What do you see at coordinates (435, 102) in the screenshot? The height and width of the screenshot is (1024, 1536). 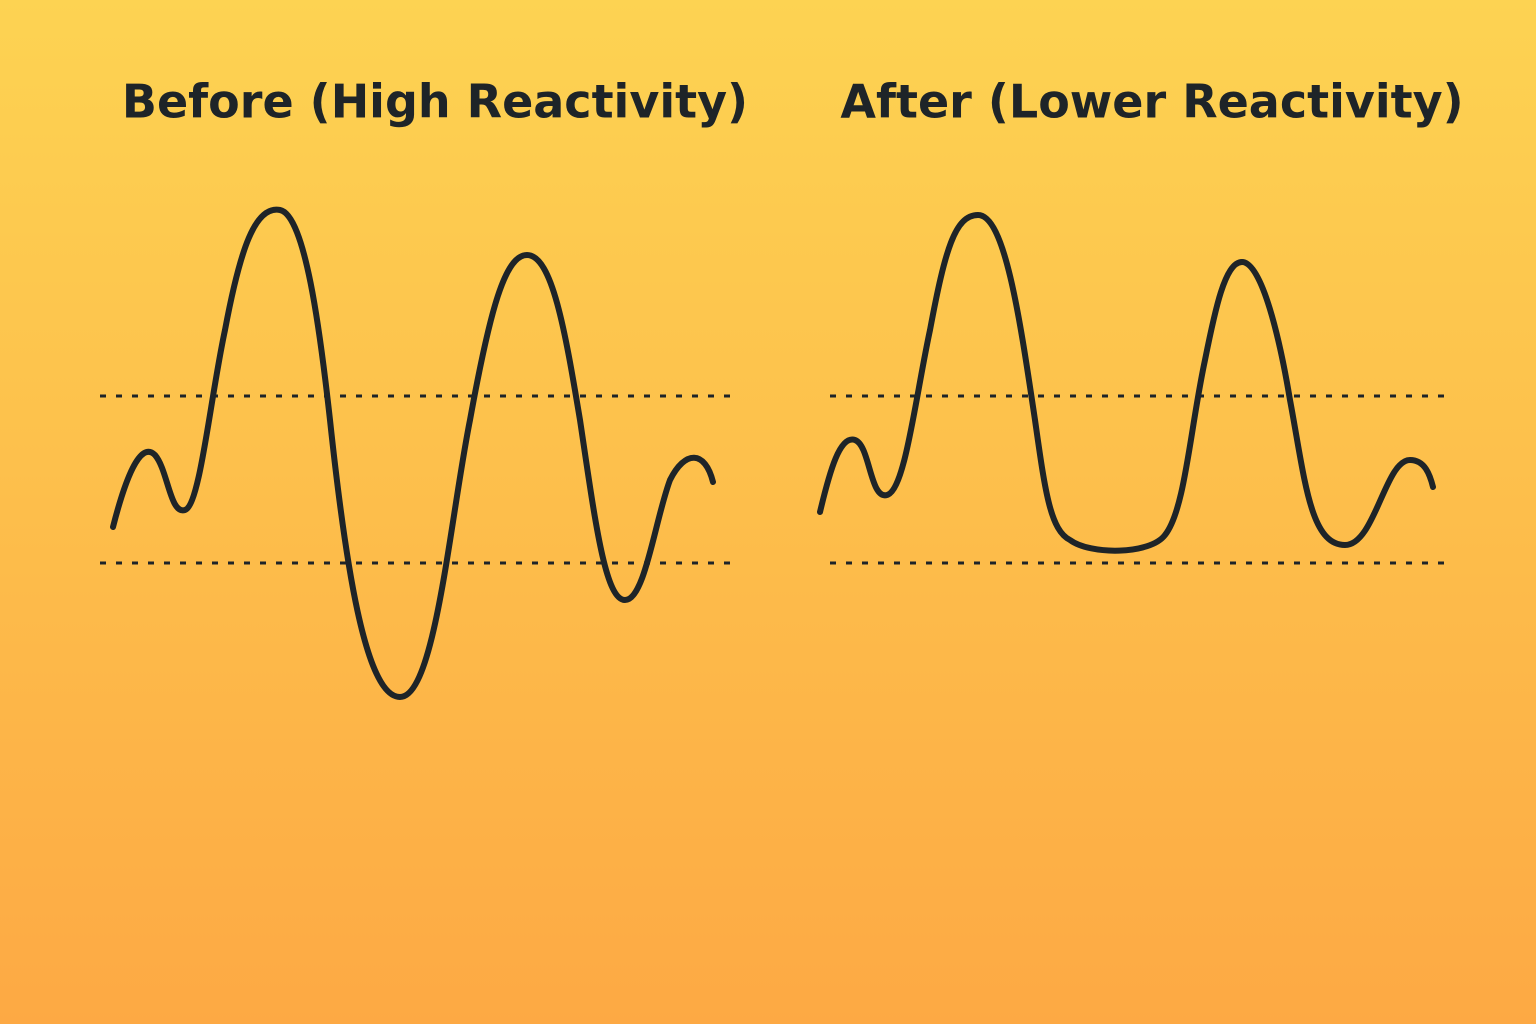 I see `panel-title: Before (High Reactivity)` at bounding box center [435, 102].